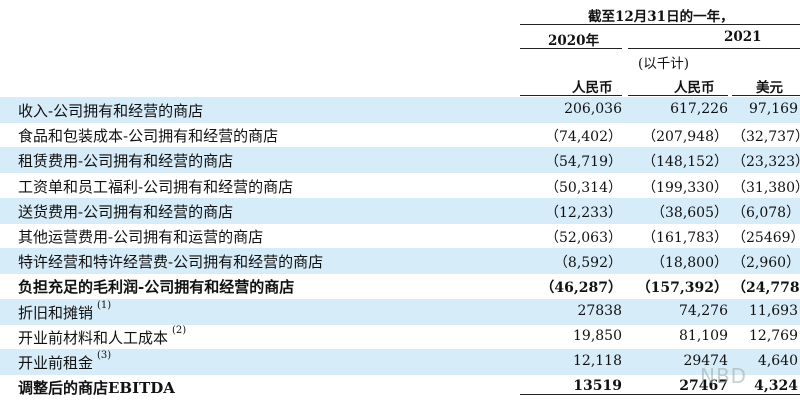 This screenshot has width=800, height=419. I want to click on currency-underline-2020, so click(571, 95).